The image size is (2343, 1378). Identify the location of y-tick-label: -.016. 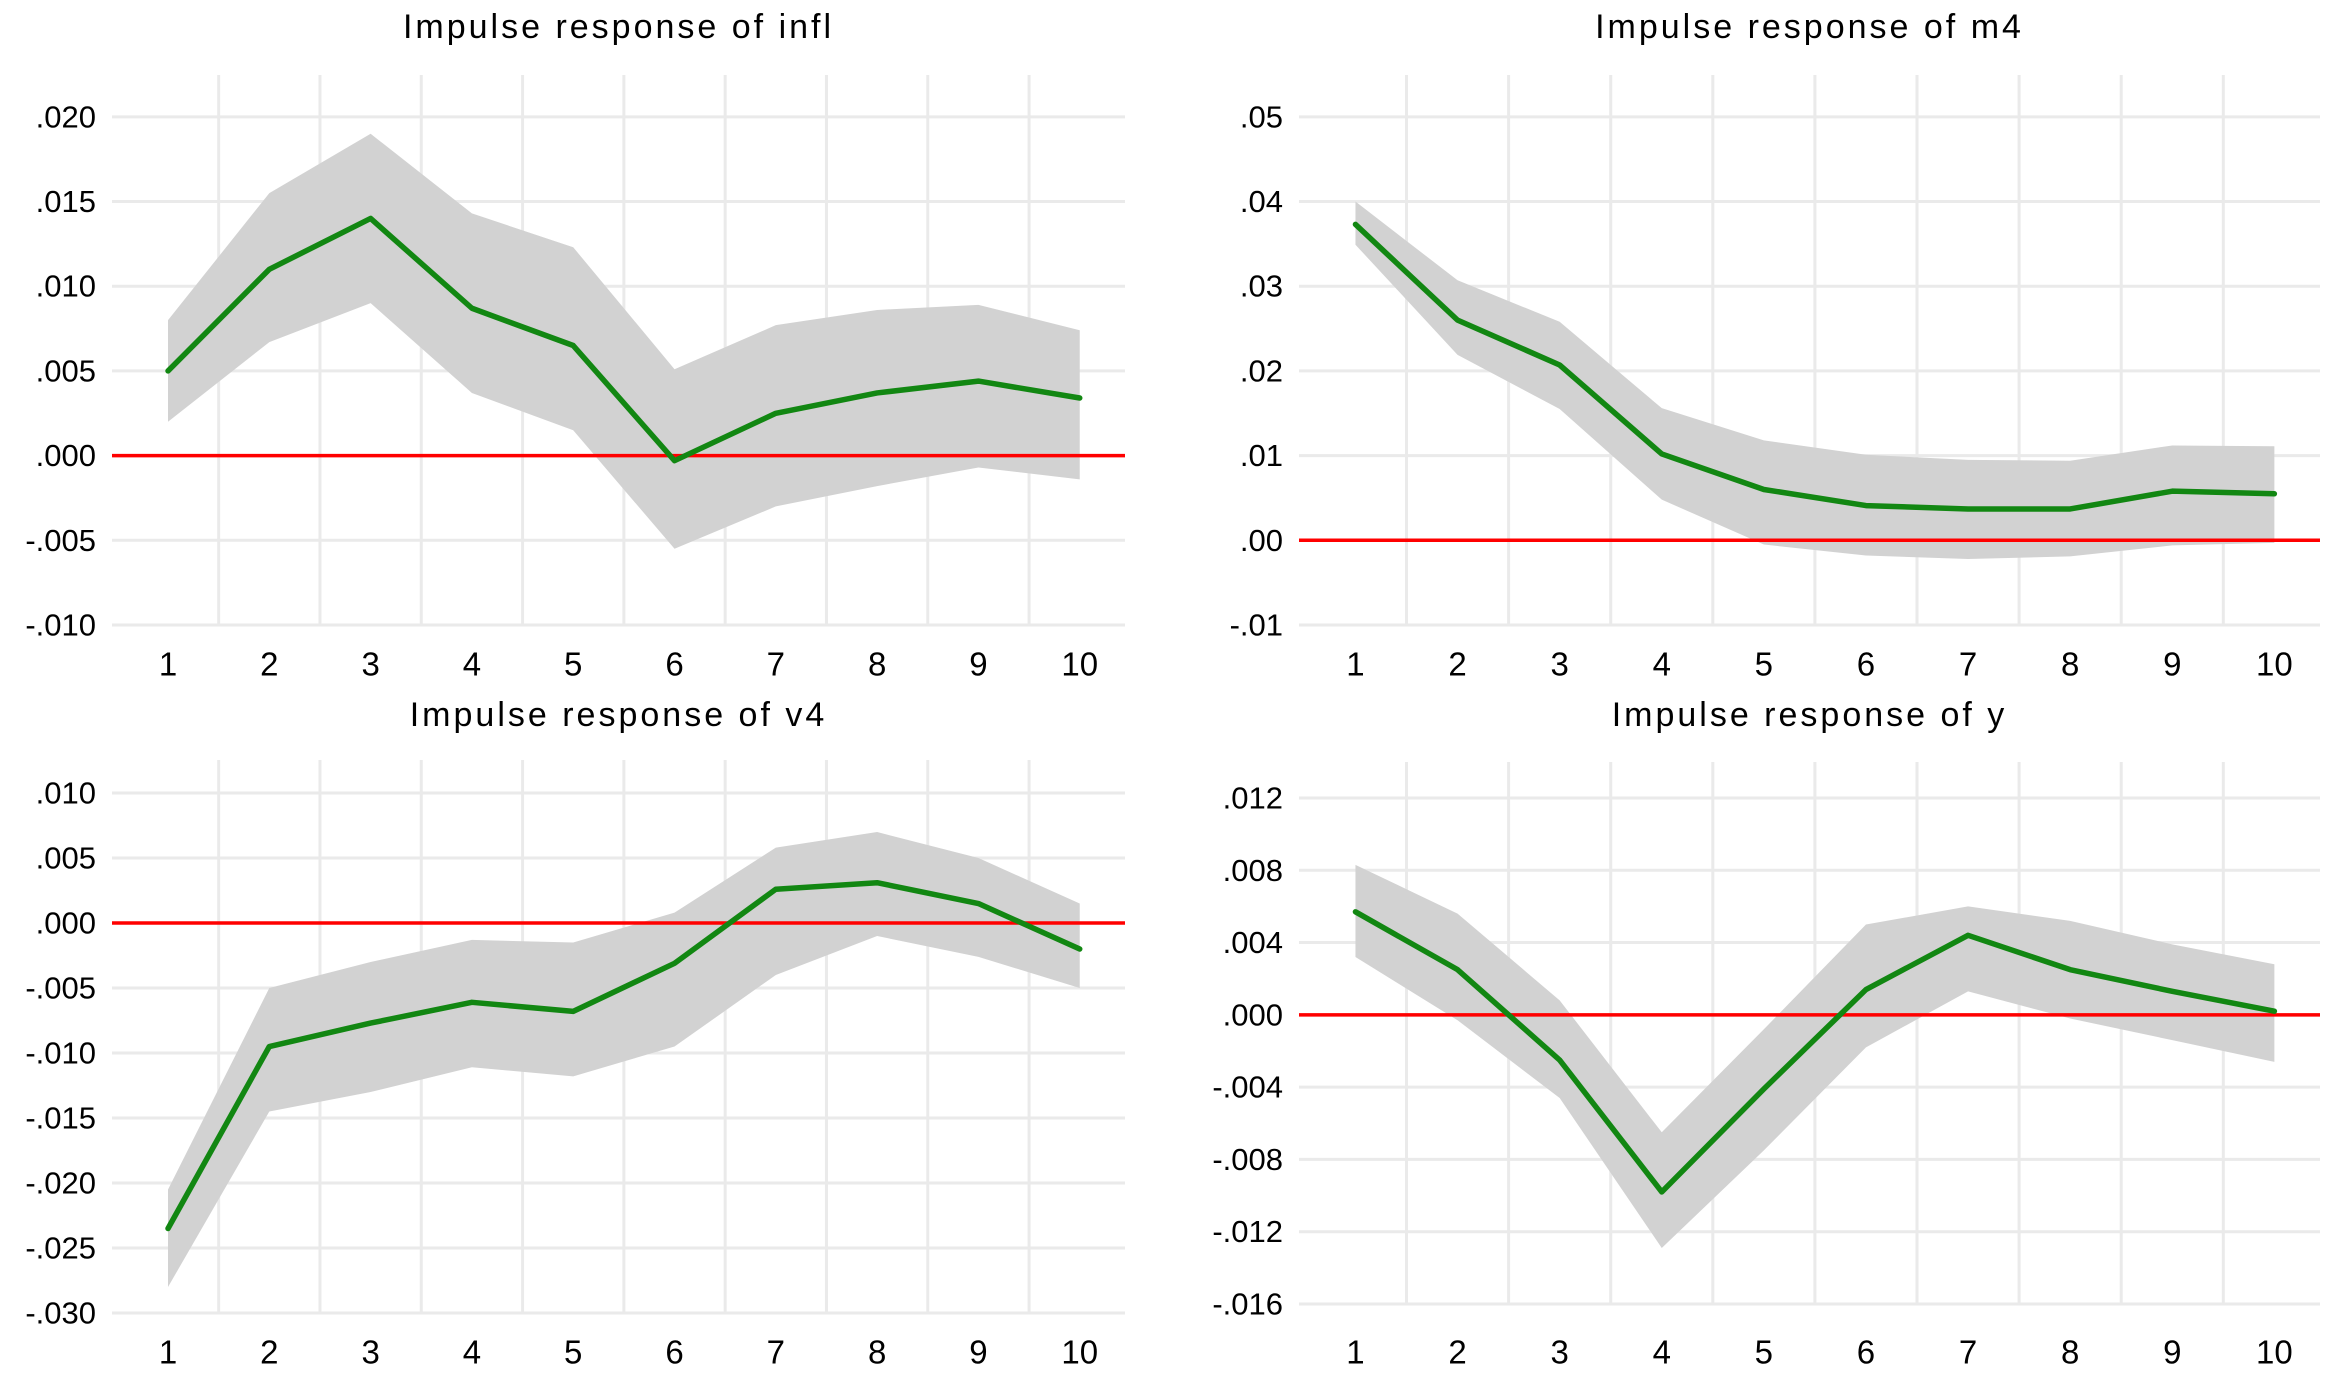
(1247, 1304).